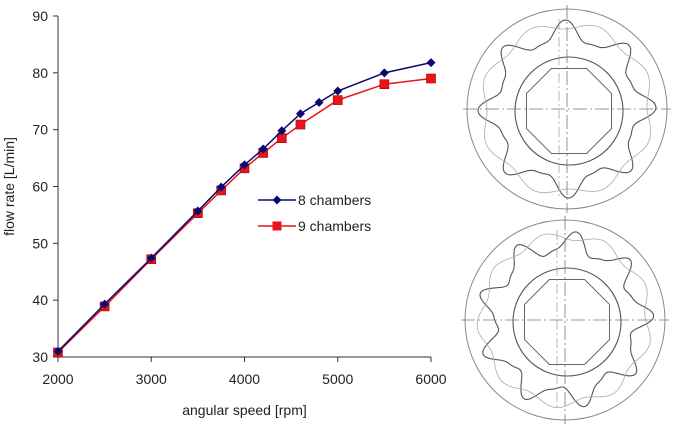 This screenshot has height=437, width=682. What do you see at coordinates (40, 130) in the screenshot?
I see `y-tick-label: 70` at bounding box center [40, 130].